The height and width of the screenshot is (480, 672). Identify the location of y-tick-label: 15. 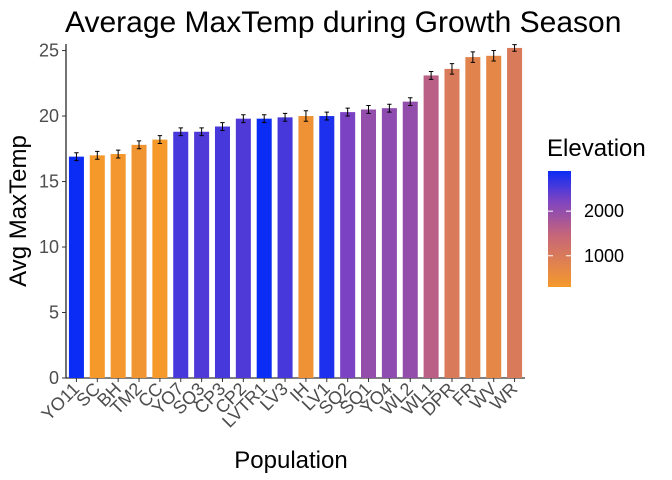
(49, 182).